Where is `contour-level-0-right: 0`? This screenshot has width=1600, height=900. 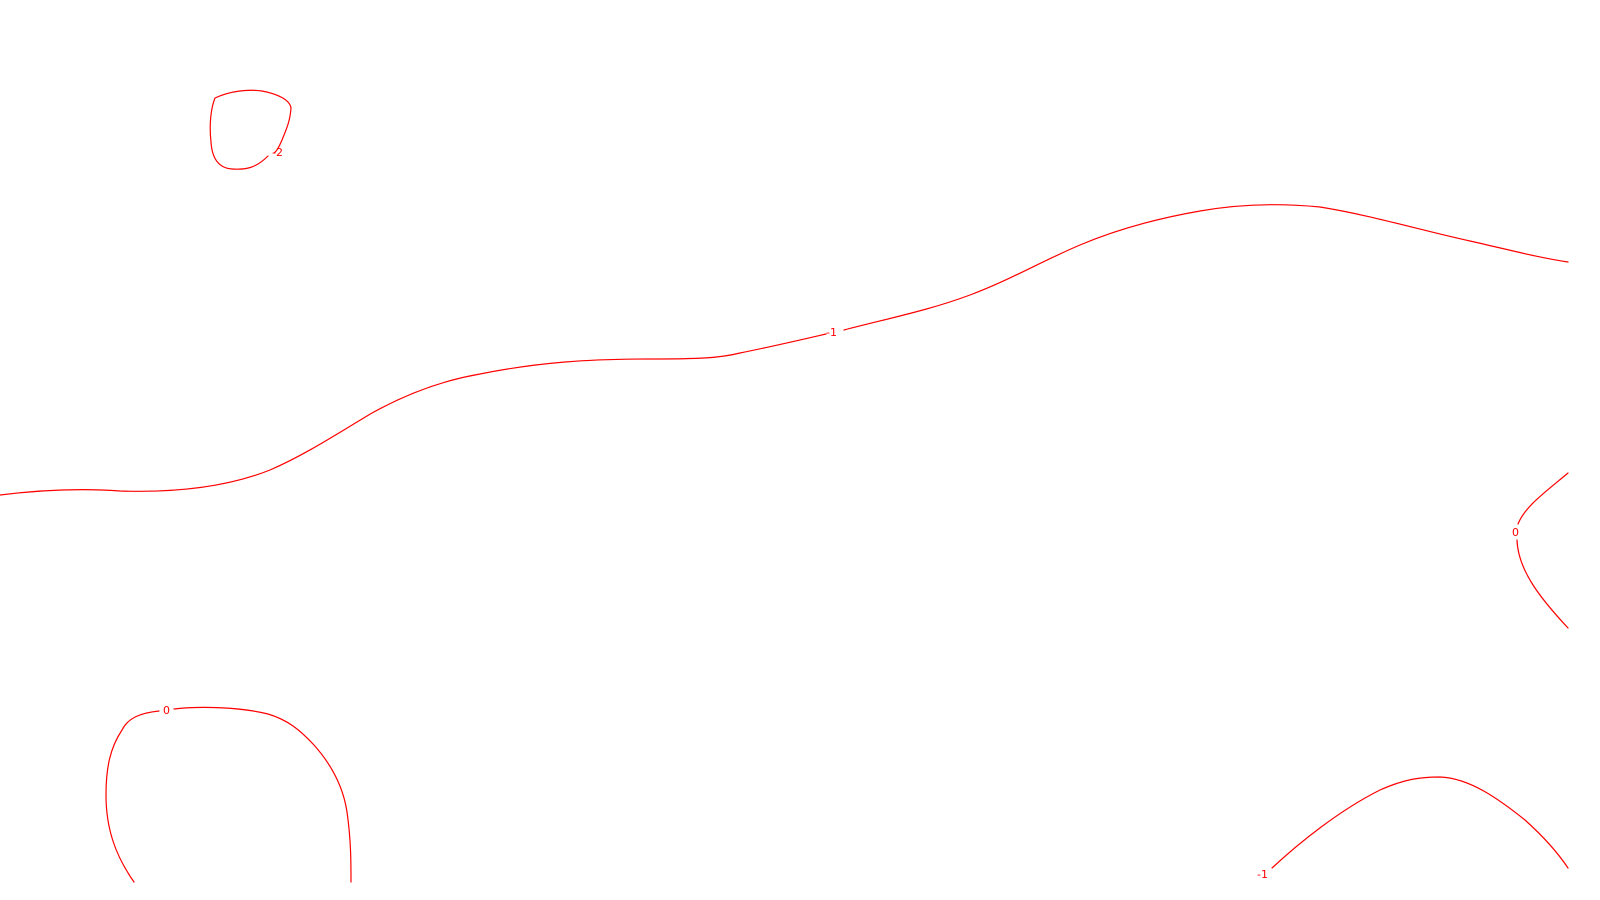
contour-level-0-right: 0 is located at coordinates (1540, 550).